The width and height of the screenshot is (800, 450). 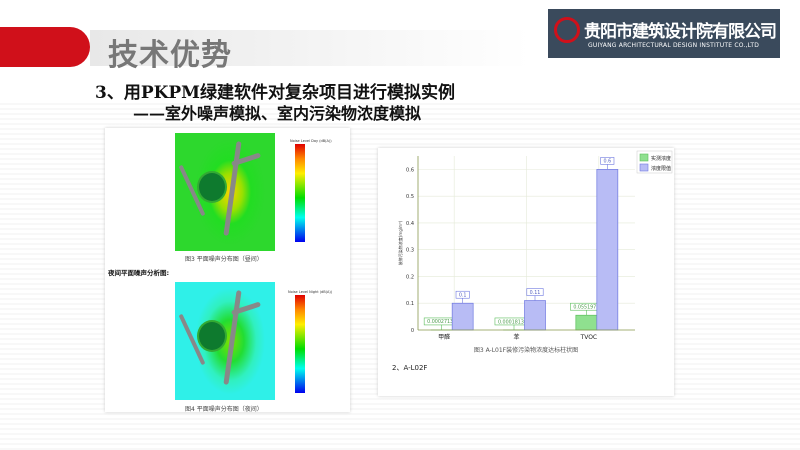 What do you see at coordinates (661, 158) in the screenshot?
I see `legend-label: 实测浓度` at bounding box center [661, 158].